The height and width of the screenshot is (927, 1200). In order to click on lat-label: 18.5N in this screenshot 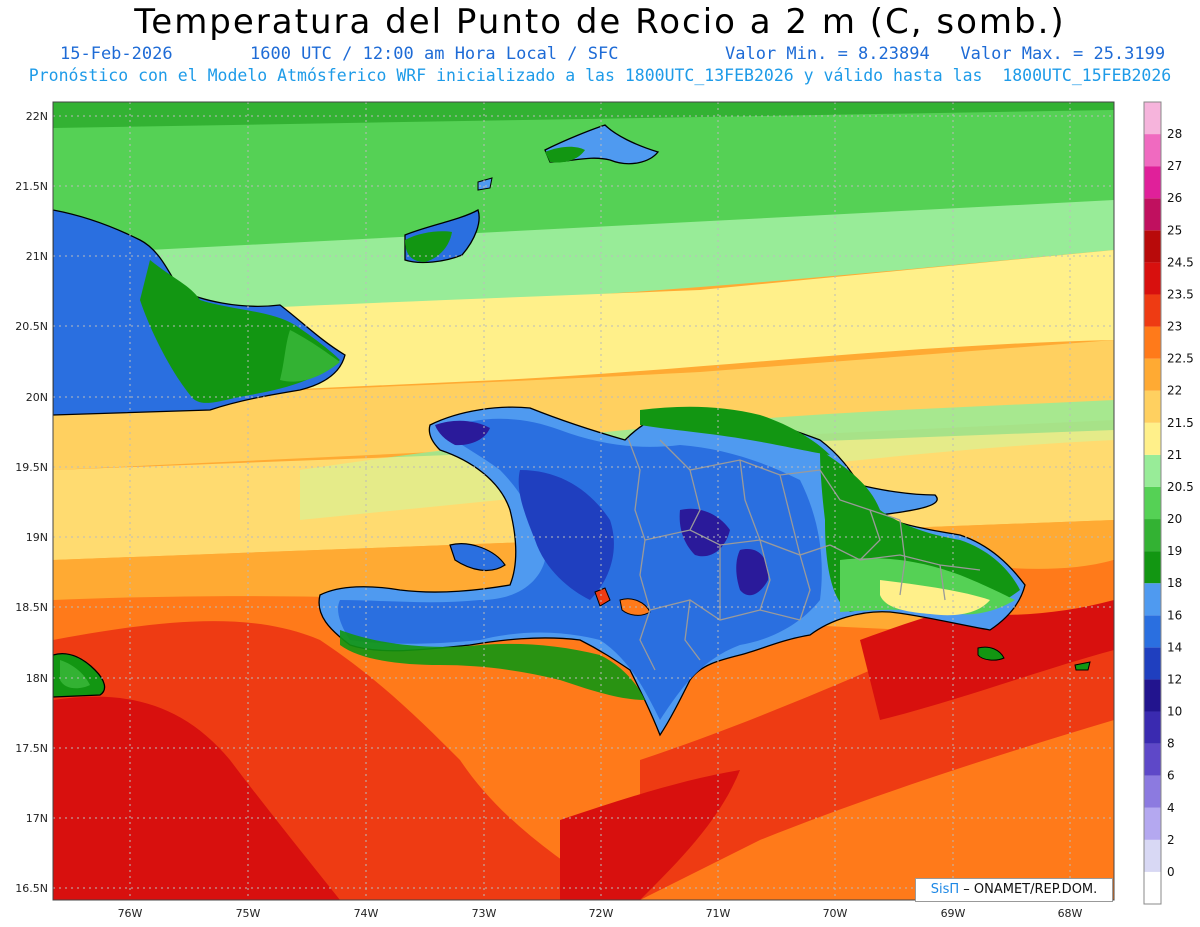, I will do `click(31, 607)`.